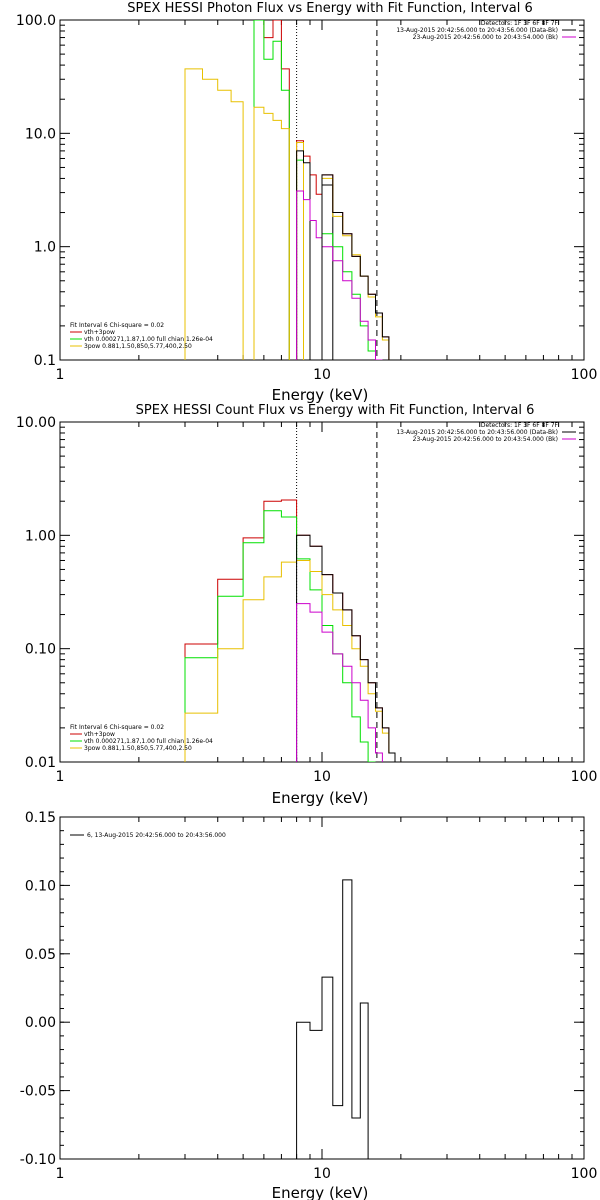 The width and height of the screenshot is (600, 1200). I want to click on tail-black, so click(358, 267).